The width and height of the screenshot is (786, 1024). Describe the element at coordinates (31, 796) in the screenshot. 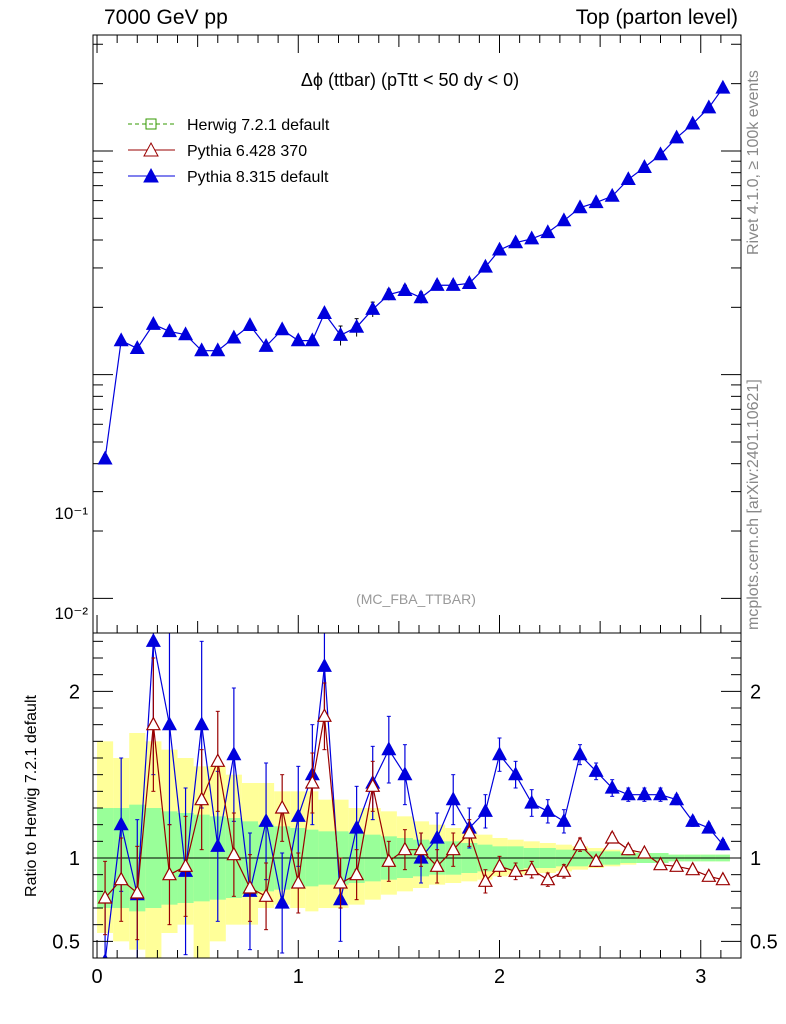

I see `ratio-y-axis-label: Ratio to Herwig 7.2.1 default` at that location.